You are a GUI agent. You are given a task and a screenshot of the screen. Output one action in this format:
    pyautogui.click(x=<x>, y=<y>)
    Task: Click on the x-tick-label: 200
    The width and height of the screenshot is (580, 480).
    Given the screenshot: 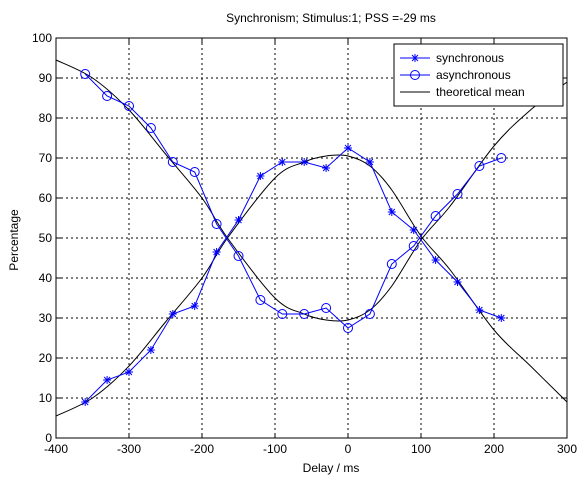 What is the action you would take?
    pyautogui.click(x=494, y=449)
    